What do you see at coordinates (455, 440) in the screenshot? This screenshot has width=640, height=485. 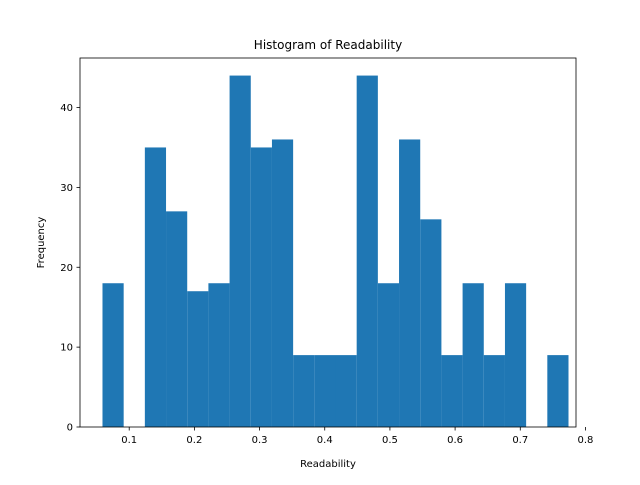 I see `x-tick-label: 0.6` at bounding box center [455, 440].